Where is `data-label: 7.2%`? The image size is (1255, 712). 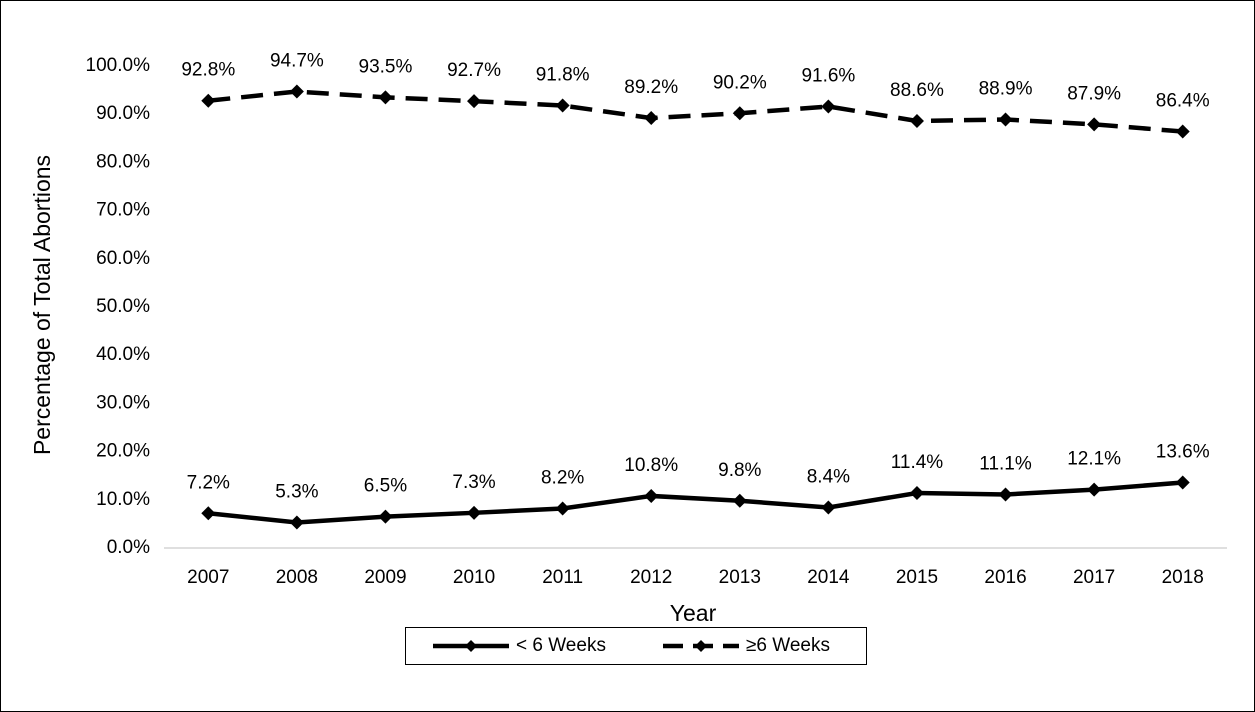 data-label: 7.2% is located at coordinates (208, 482).